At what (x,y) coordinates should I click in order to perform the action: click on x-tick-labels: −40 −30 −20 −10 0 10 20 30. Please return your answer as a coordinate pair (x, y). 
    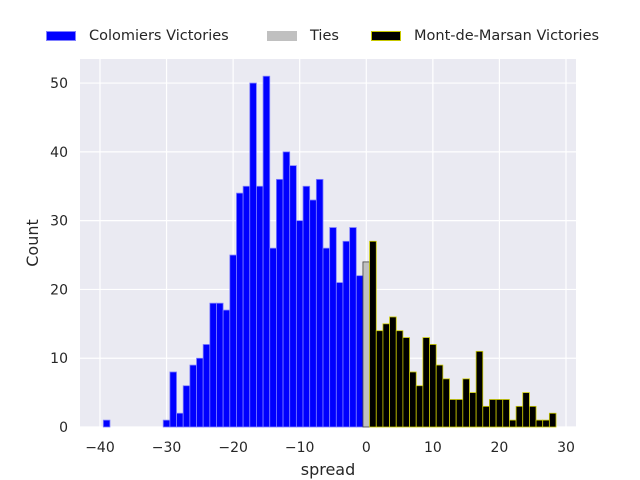
    Looking at the image, I should click on (330, 448).